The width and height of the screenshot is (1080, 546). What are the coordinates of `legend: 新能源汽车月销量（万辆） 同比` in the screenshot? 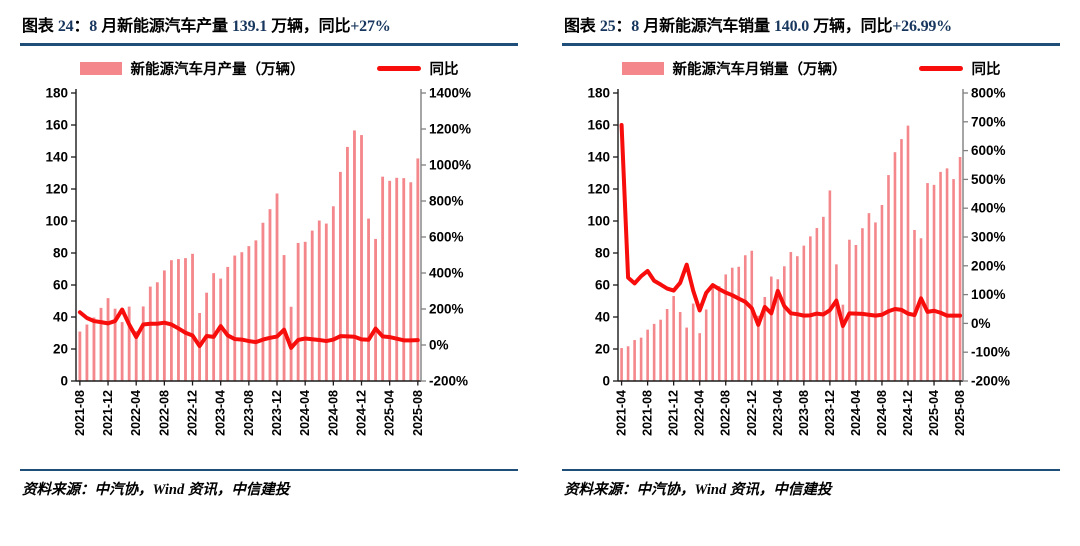 It's located at (811, 68).